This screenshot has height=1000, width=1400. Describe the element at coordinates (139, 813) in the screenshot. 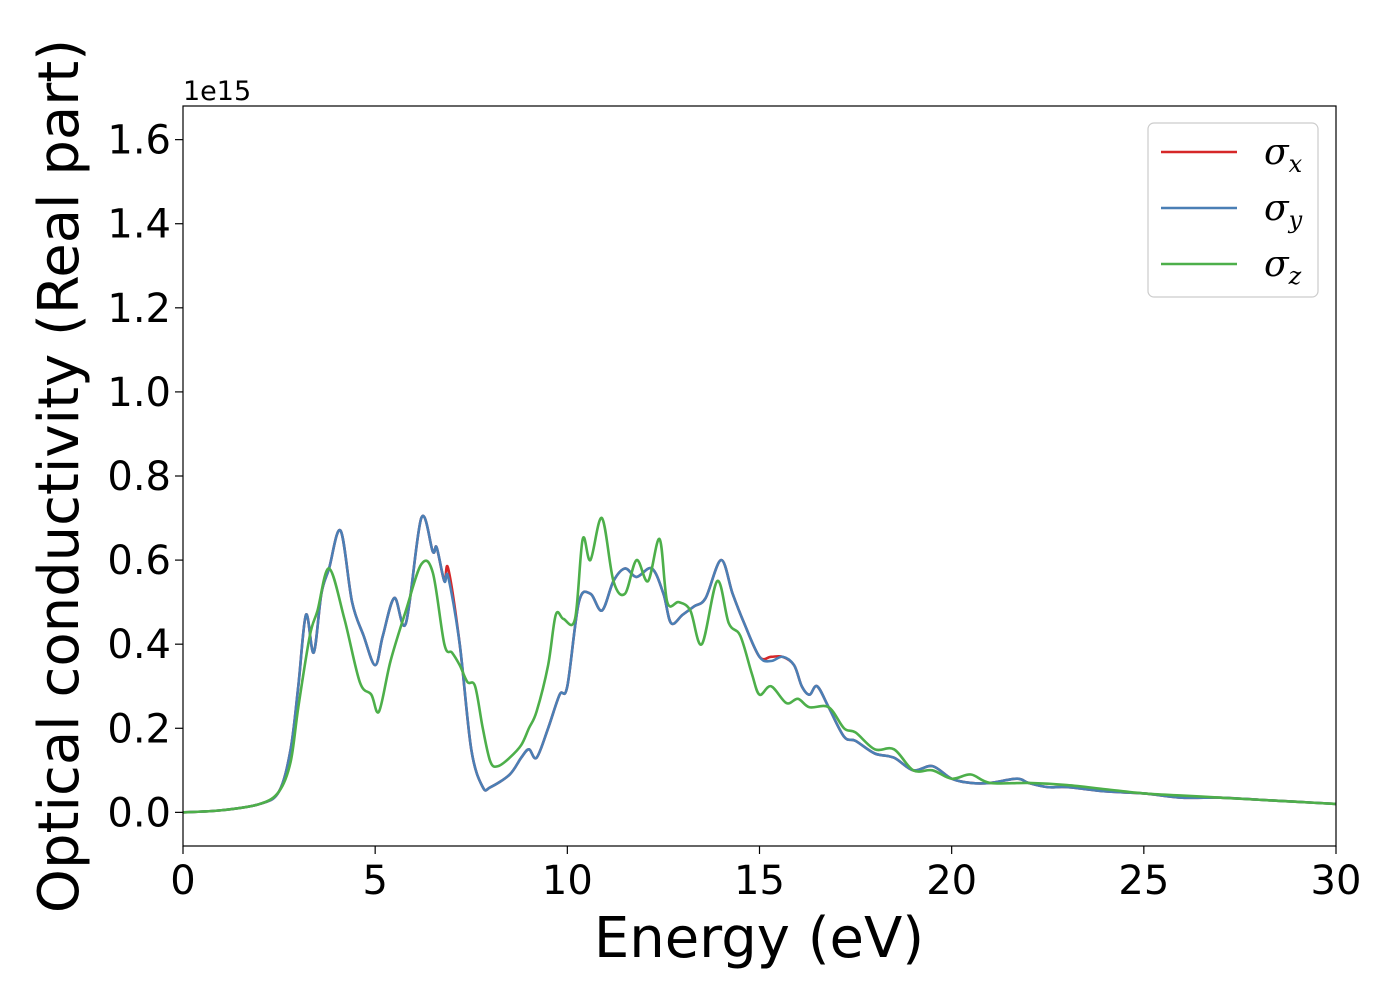

I see `y-tick-label: 0.0` at that location.